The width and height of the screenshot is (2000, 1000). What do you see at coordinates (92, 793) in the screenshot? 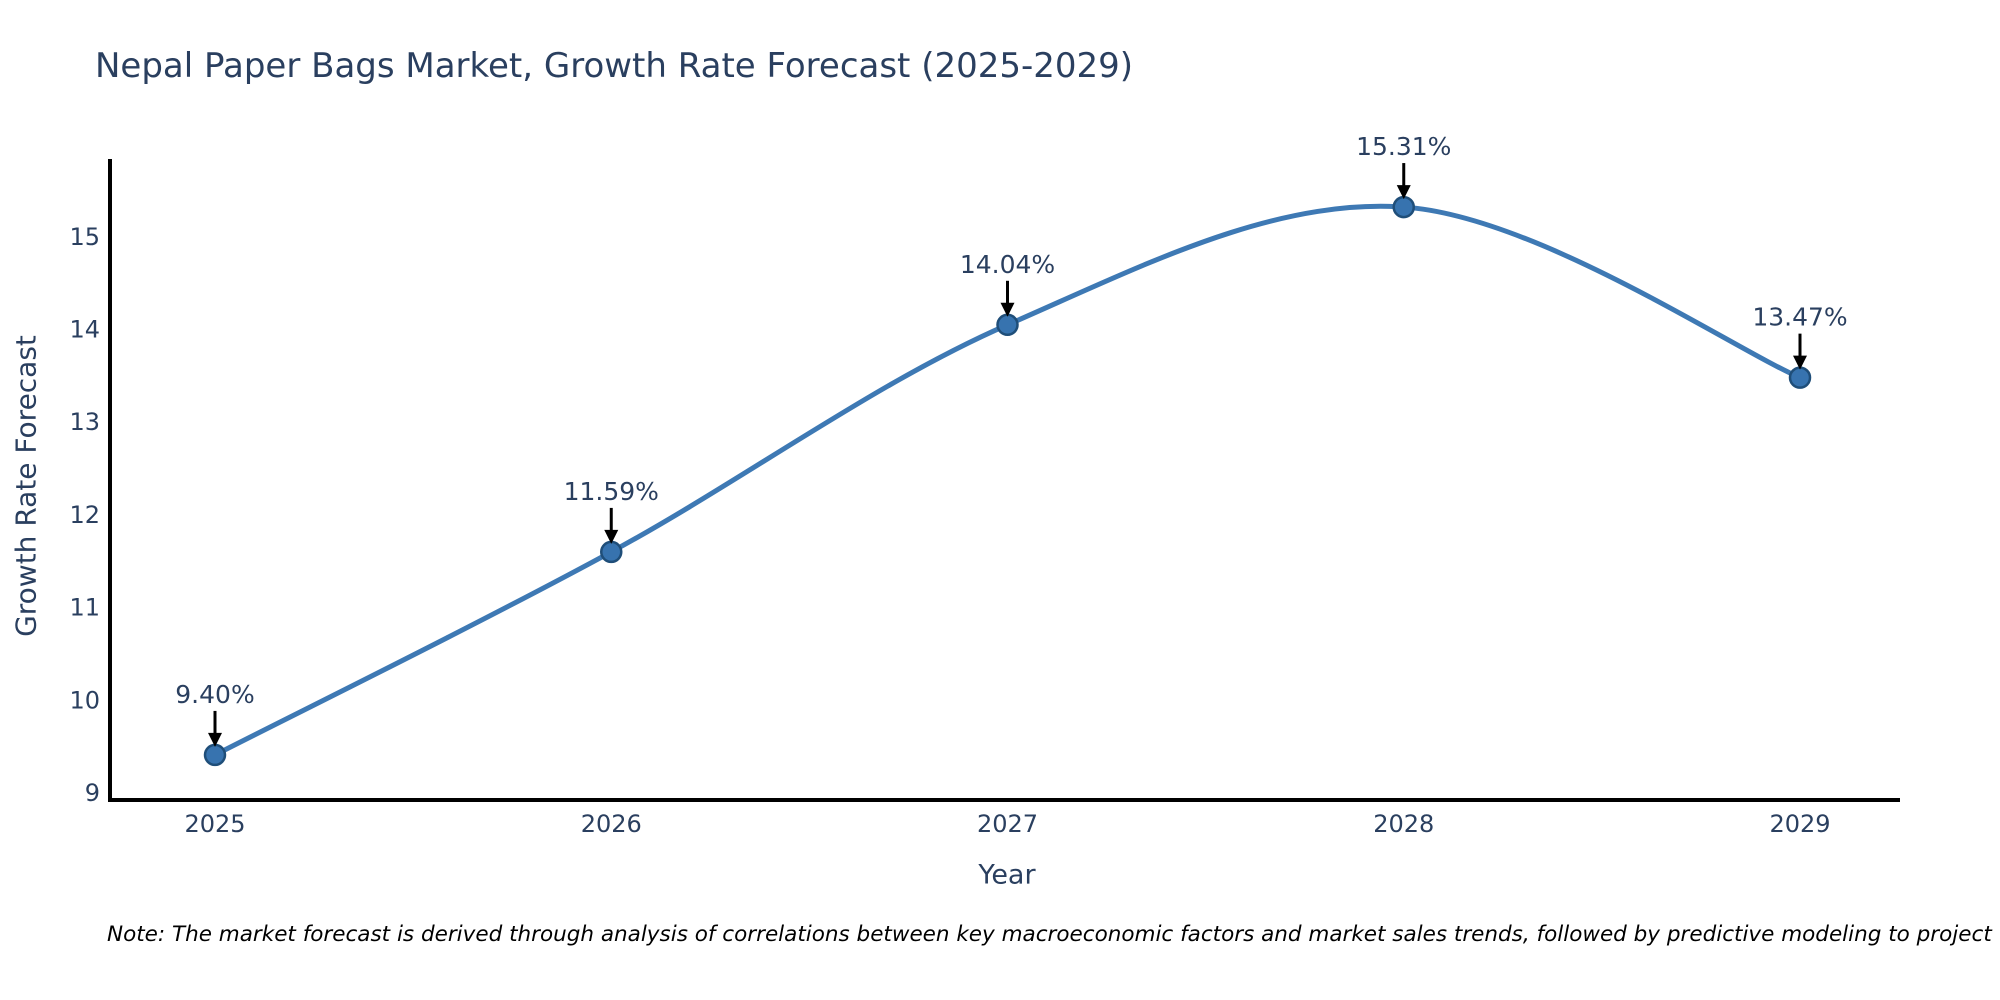
I see `y-tick-label: 9` at bounding box center [92, 793].